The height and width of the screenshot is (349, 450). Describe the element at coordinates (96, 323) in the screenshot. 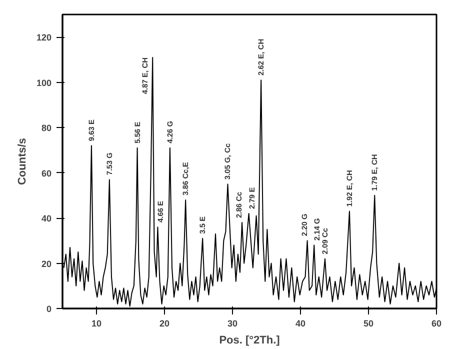

I see `x-tick-label: 10` at that location.